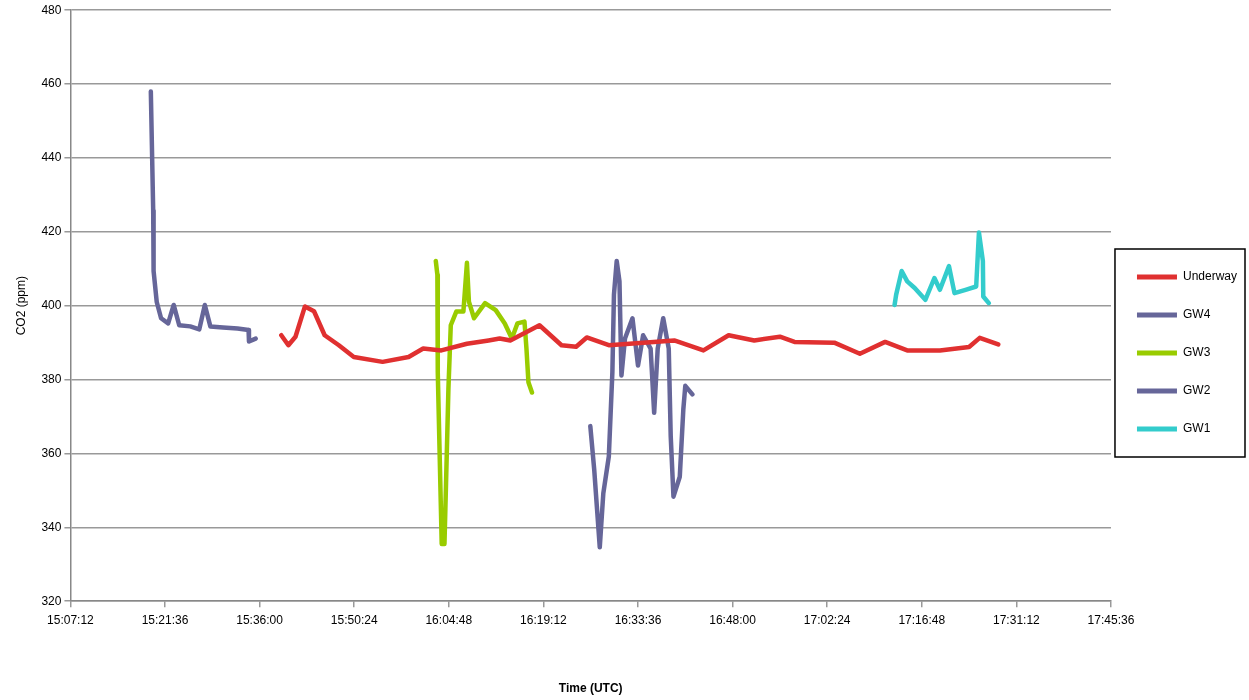 This screenshot has height=700, width=1249. Describe the element at coordinates (51, 157) in the screenshot. I see `y-tick-label: 440` at that location.